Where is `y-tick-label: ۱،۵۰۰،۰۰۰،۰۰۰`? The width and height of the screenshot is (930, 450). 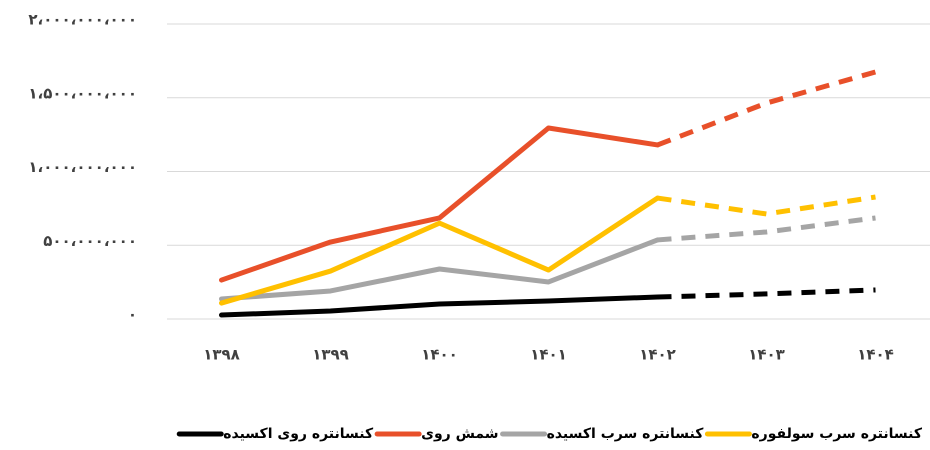
y-tick-label: ۱،۵۰۰،۰۰۰،۰۰۰ is located at coordinates (82, 93).